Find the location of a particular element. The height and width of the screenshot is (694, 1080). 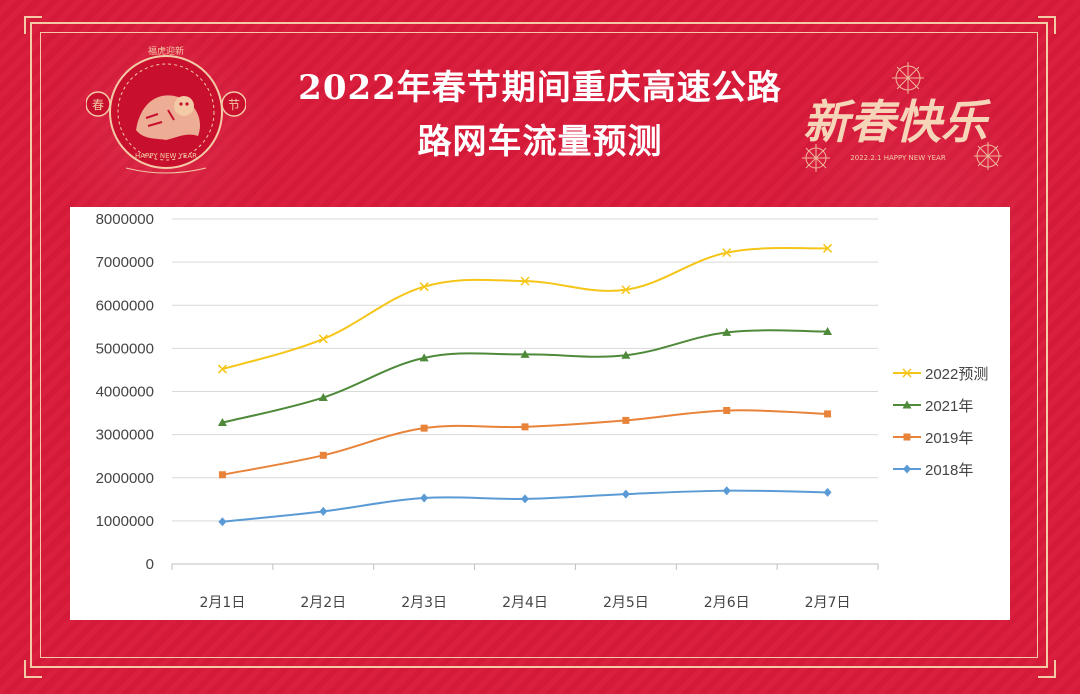

legend: 2022预测 2021年 2019年 2018年 is located at coordinates (948, 421).